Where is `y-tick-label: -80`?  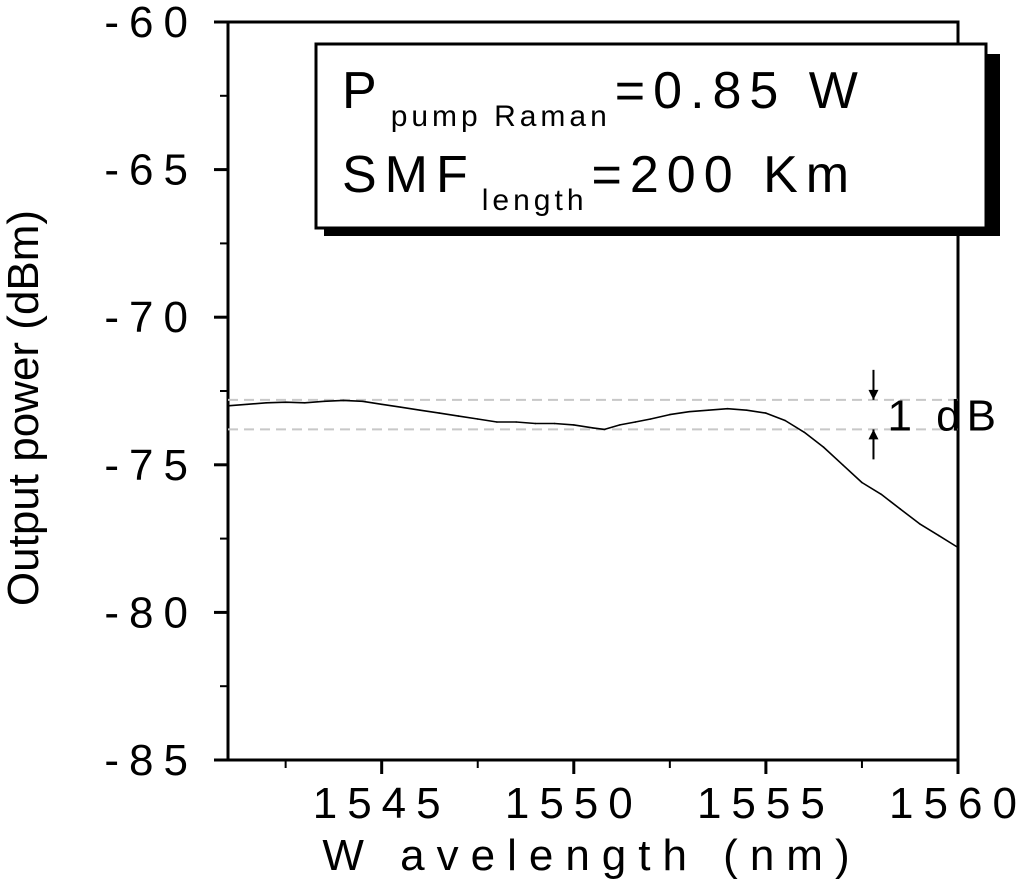 y-tick-label: -80 is located at coordinates (151, 612).